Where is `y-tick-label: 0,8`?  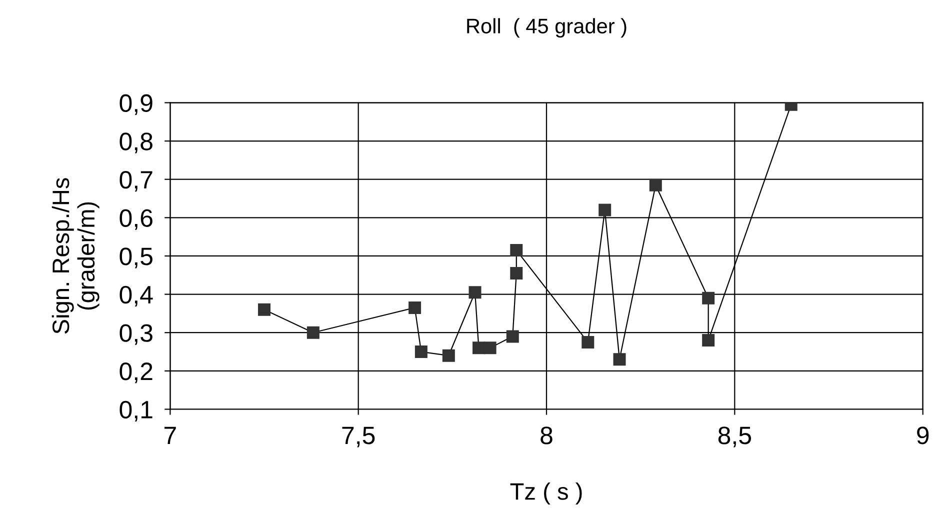
y-tick-label: 0,8 is located at coordinates (136, 143).